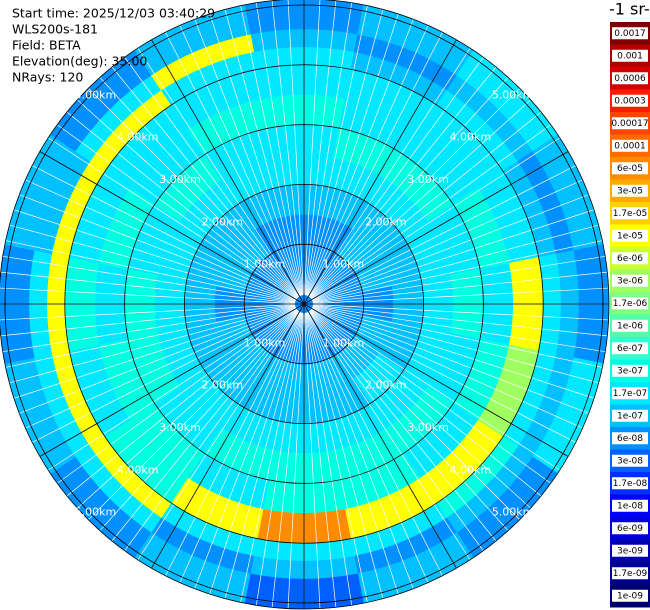 This screenshot has height=610, width=650. I want to click on colorbar-label: 0.0003, so click(630, 101).